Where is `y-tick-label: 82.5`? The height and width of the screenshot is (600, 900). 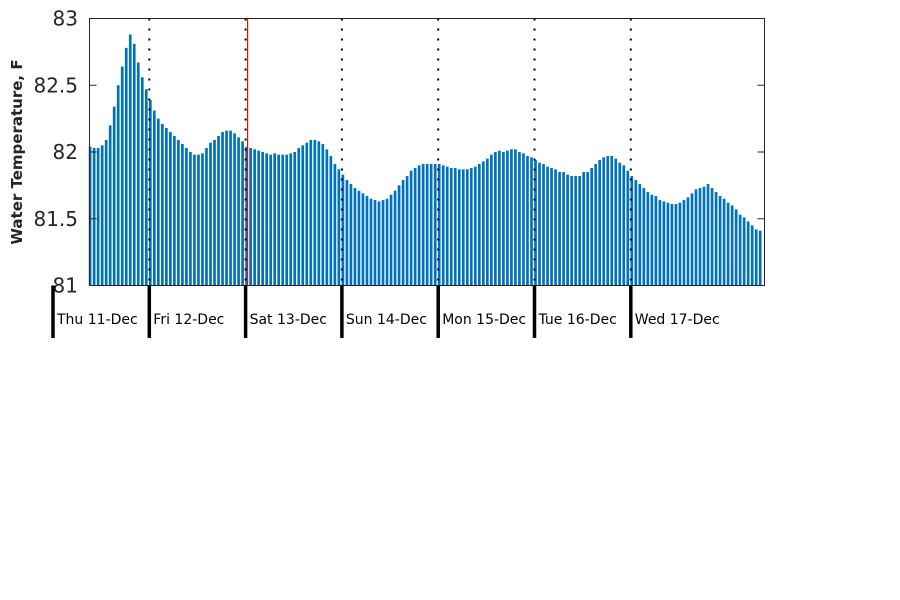
y-tick-label: 82.5 is located at coordinates (55, 85).